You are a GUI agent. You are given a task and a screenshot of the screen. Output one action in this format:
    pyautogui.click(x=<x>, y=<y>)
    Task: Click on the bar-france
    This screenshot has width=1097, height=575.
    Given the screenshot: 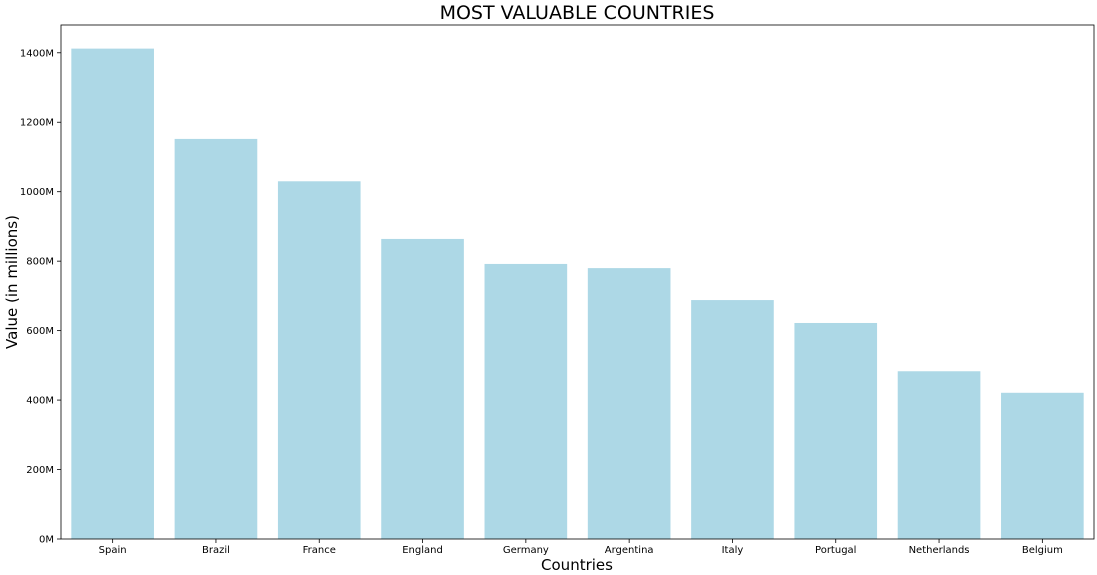 What is the action you would take?
    pyautogui.click(x=319, y=360)
    